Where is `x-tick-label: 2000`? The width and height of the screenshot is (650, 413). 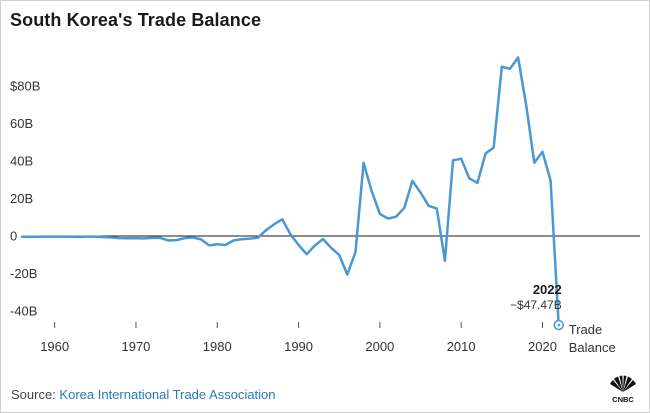 x-tick-label: 2000 is located at coordinates (379, 346).